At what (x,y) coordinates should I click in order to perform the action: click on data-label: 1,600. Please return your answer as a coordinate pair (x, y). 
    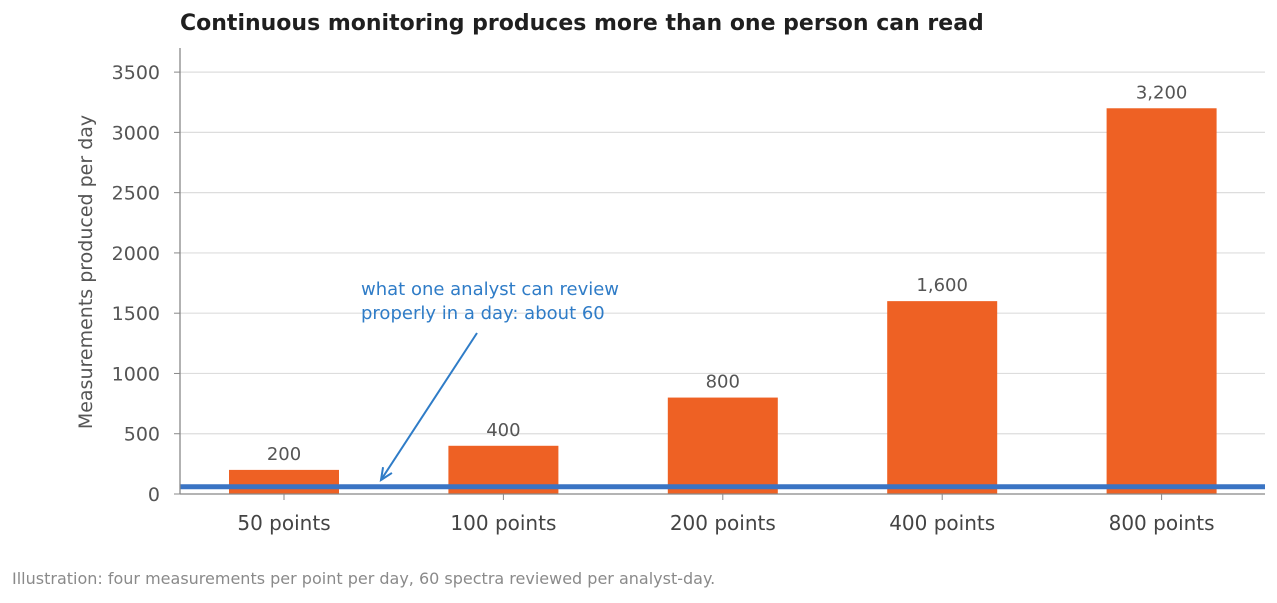
    Looking at the image, I should click on (942, 285).